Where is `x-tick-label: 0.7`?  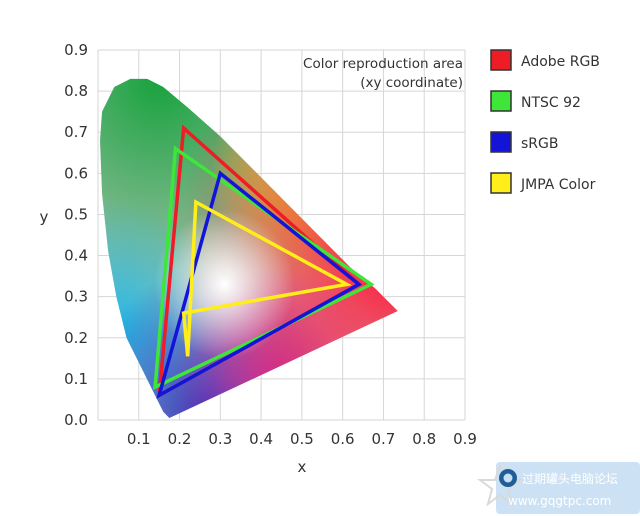
x-tick-label: 0.7 is located at coordinates (384, 439).